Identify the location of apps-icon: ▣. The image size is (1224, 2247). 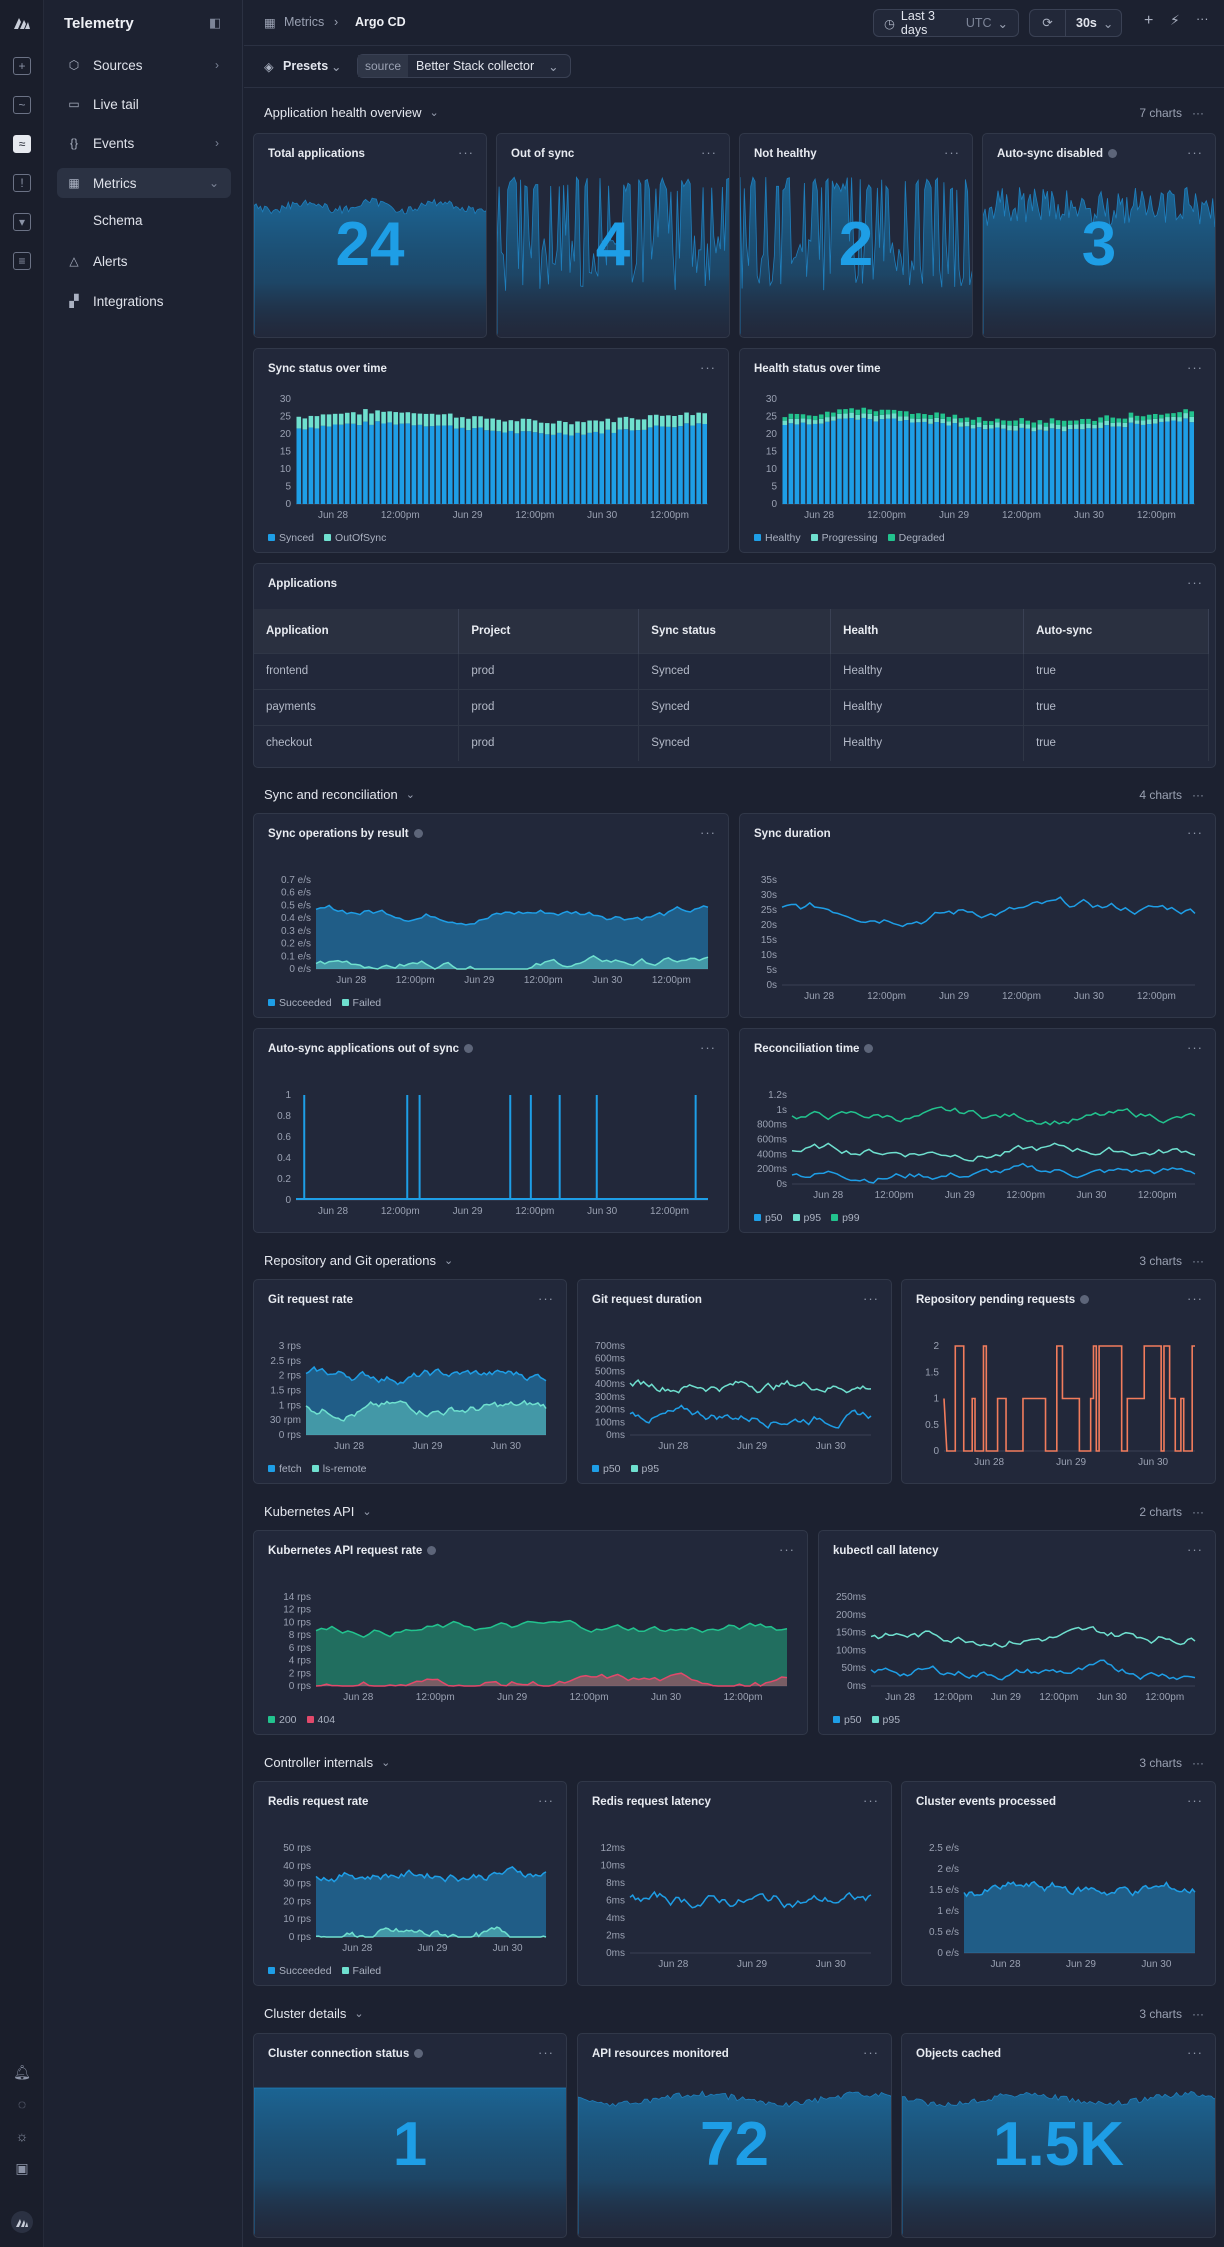
(22, 2167).